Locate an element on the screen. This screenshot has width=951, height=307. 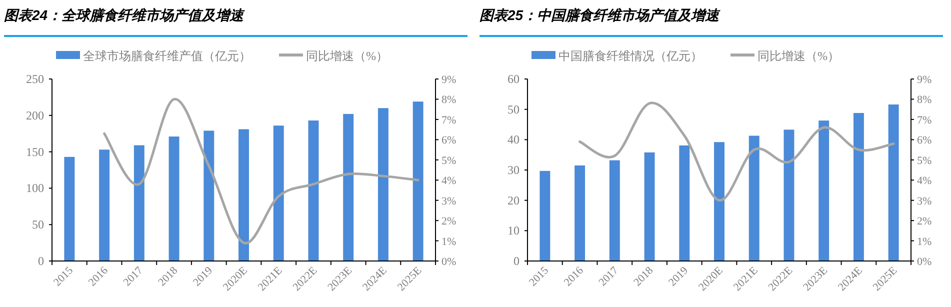
y-tick-label: 250 is located at coordinates (35, 79).